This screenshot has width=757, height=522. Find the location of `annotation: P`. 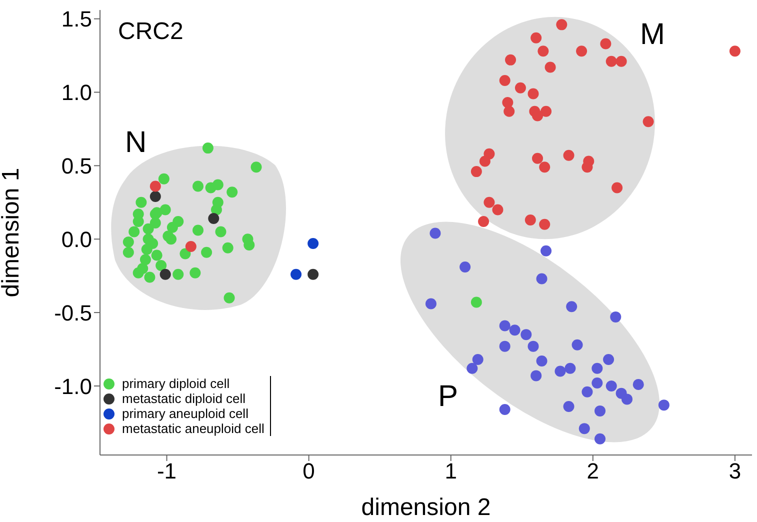

annotation: P is located at coordinates (448, 396).